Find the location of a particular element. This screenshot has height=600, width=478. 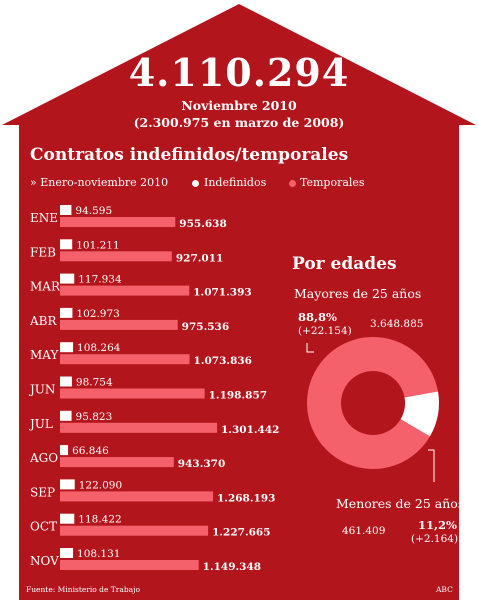

age-section-title: Por edades is located at coordinates (344, 264).